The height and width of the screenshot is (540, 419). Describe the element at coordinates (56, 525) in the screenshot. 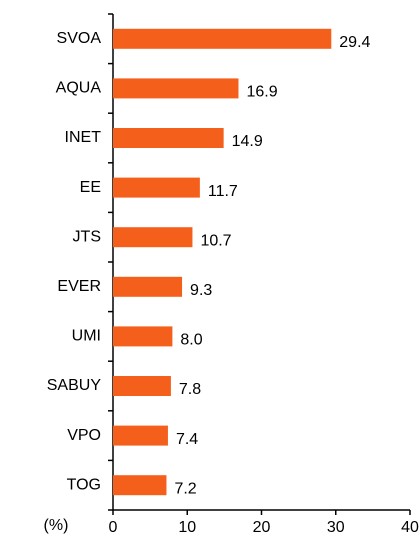

I see `x-axis-label: (%)` at that location.